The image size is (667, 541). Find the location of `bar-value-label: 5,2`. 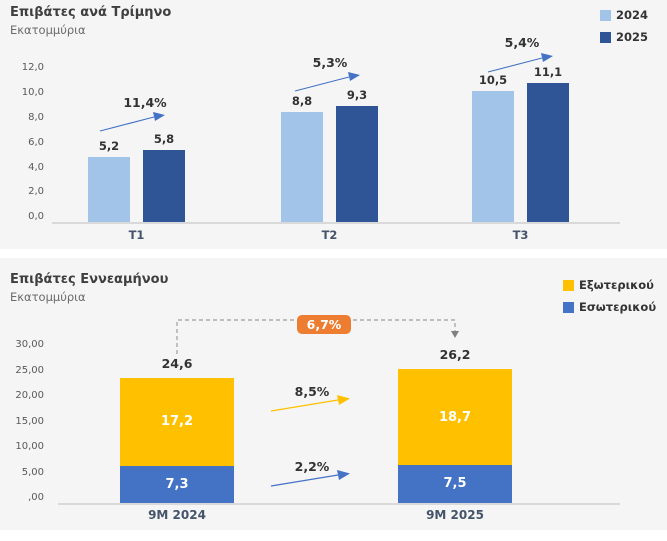

bar-value-label: 5,2 is located at coordinates (109, 146).